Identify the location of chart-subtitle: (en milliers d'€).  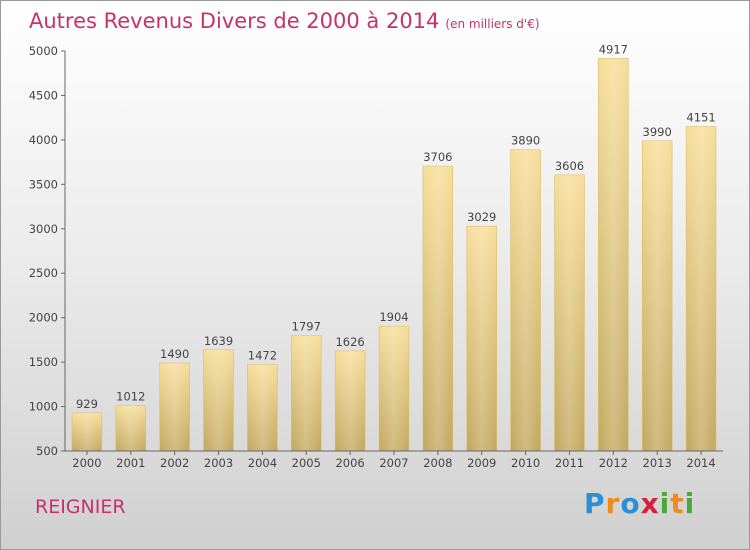
(492, 24).